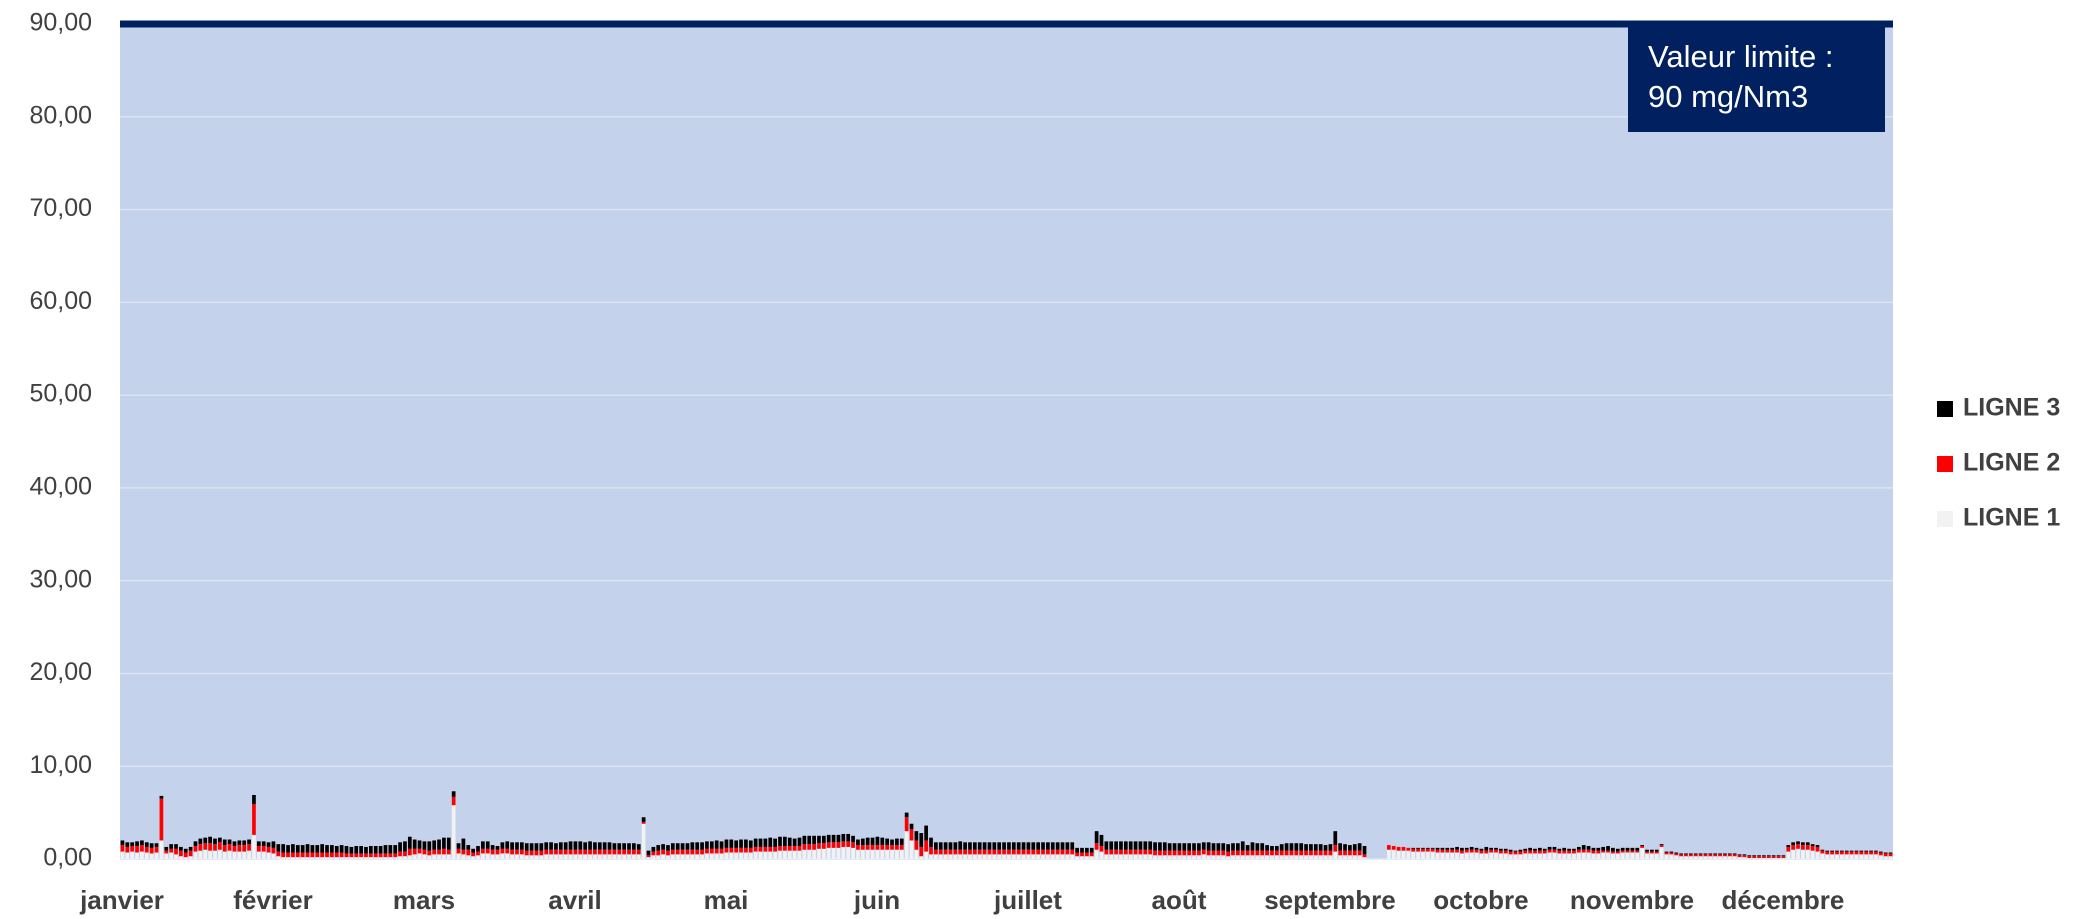  I want to click on x-tick-label: avril, so click(575, 900).